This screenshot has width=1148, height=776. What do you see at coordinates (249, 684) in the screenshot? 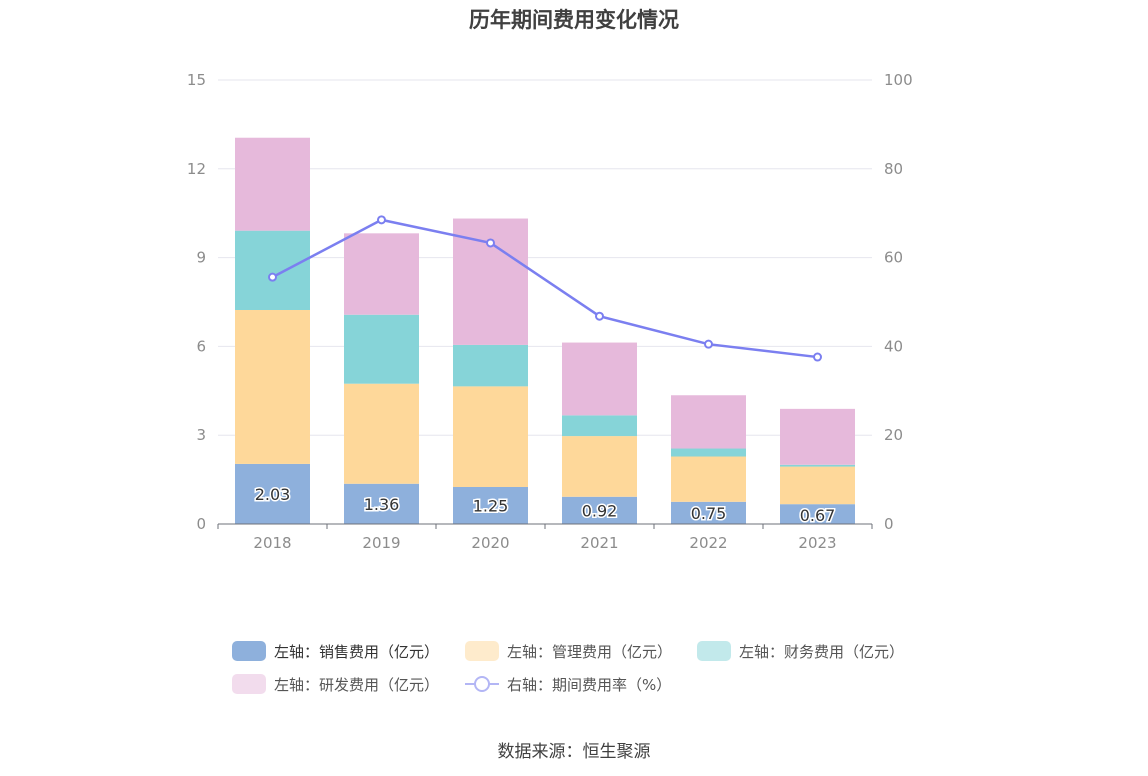
I see `legend-swatch-rnd` at bounding box center [249, 684].